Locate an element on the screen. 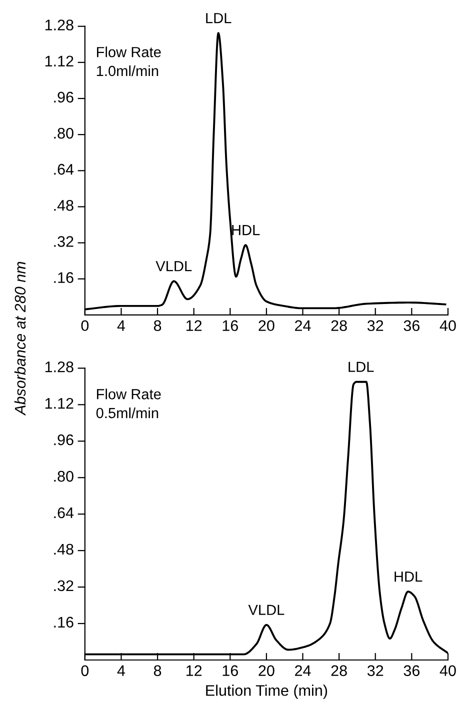  x-axis-title: Elution Time (min) is located at coordinates (267, 691).